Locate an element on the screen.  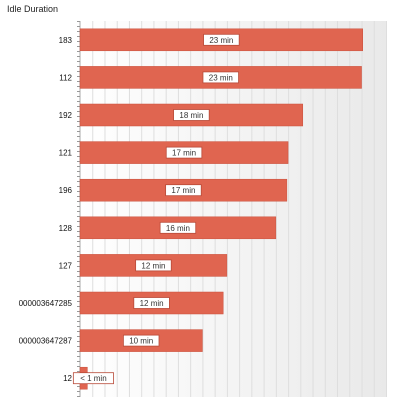
data-label-text: 18 min is located at coordinates (191, 115).